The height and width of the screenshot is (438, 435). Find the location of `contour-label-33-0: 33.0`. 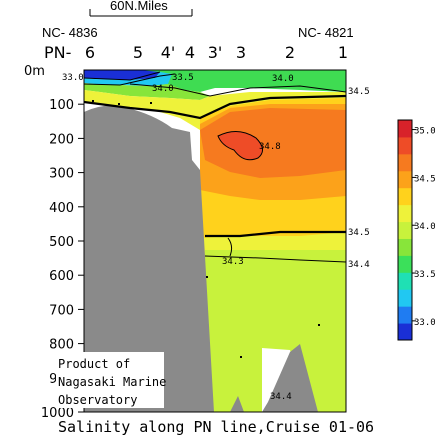

contour-label-33-0: 33.0 is located at coordinates (73, 78).